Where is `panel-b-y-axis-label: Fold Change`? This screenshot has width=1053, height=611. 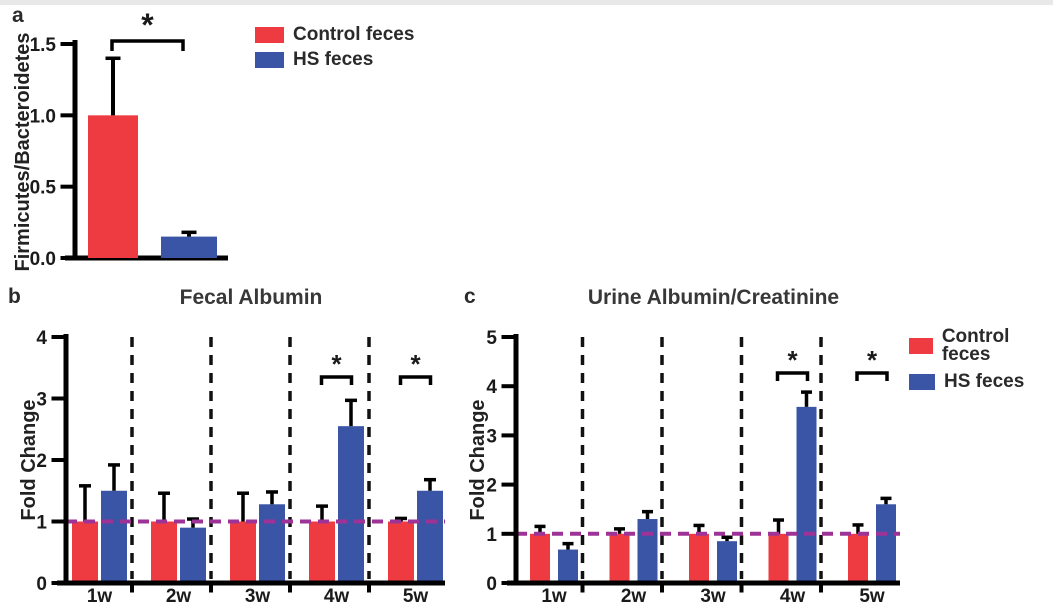
panel-b-y-axis-label: Fold Change is located at coordinates (29, 460).